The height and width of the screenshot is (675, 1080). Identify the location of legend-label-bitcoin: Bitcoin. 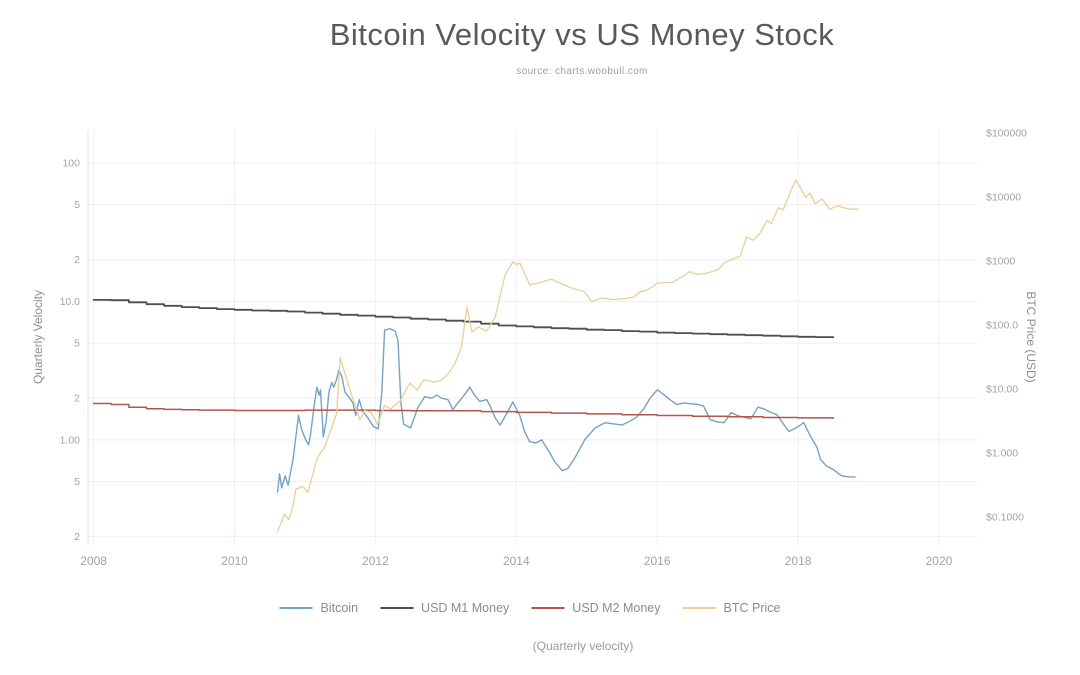
(339, 608).